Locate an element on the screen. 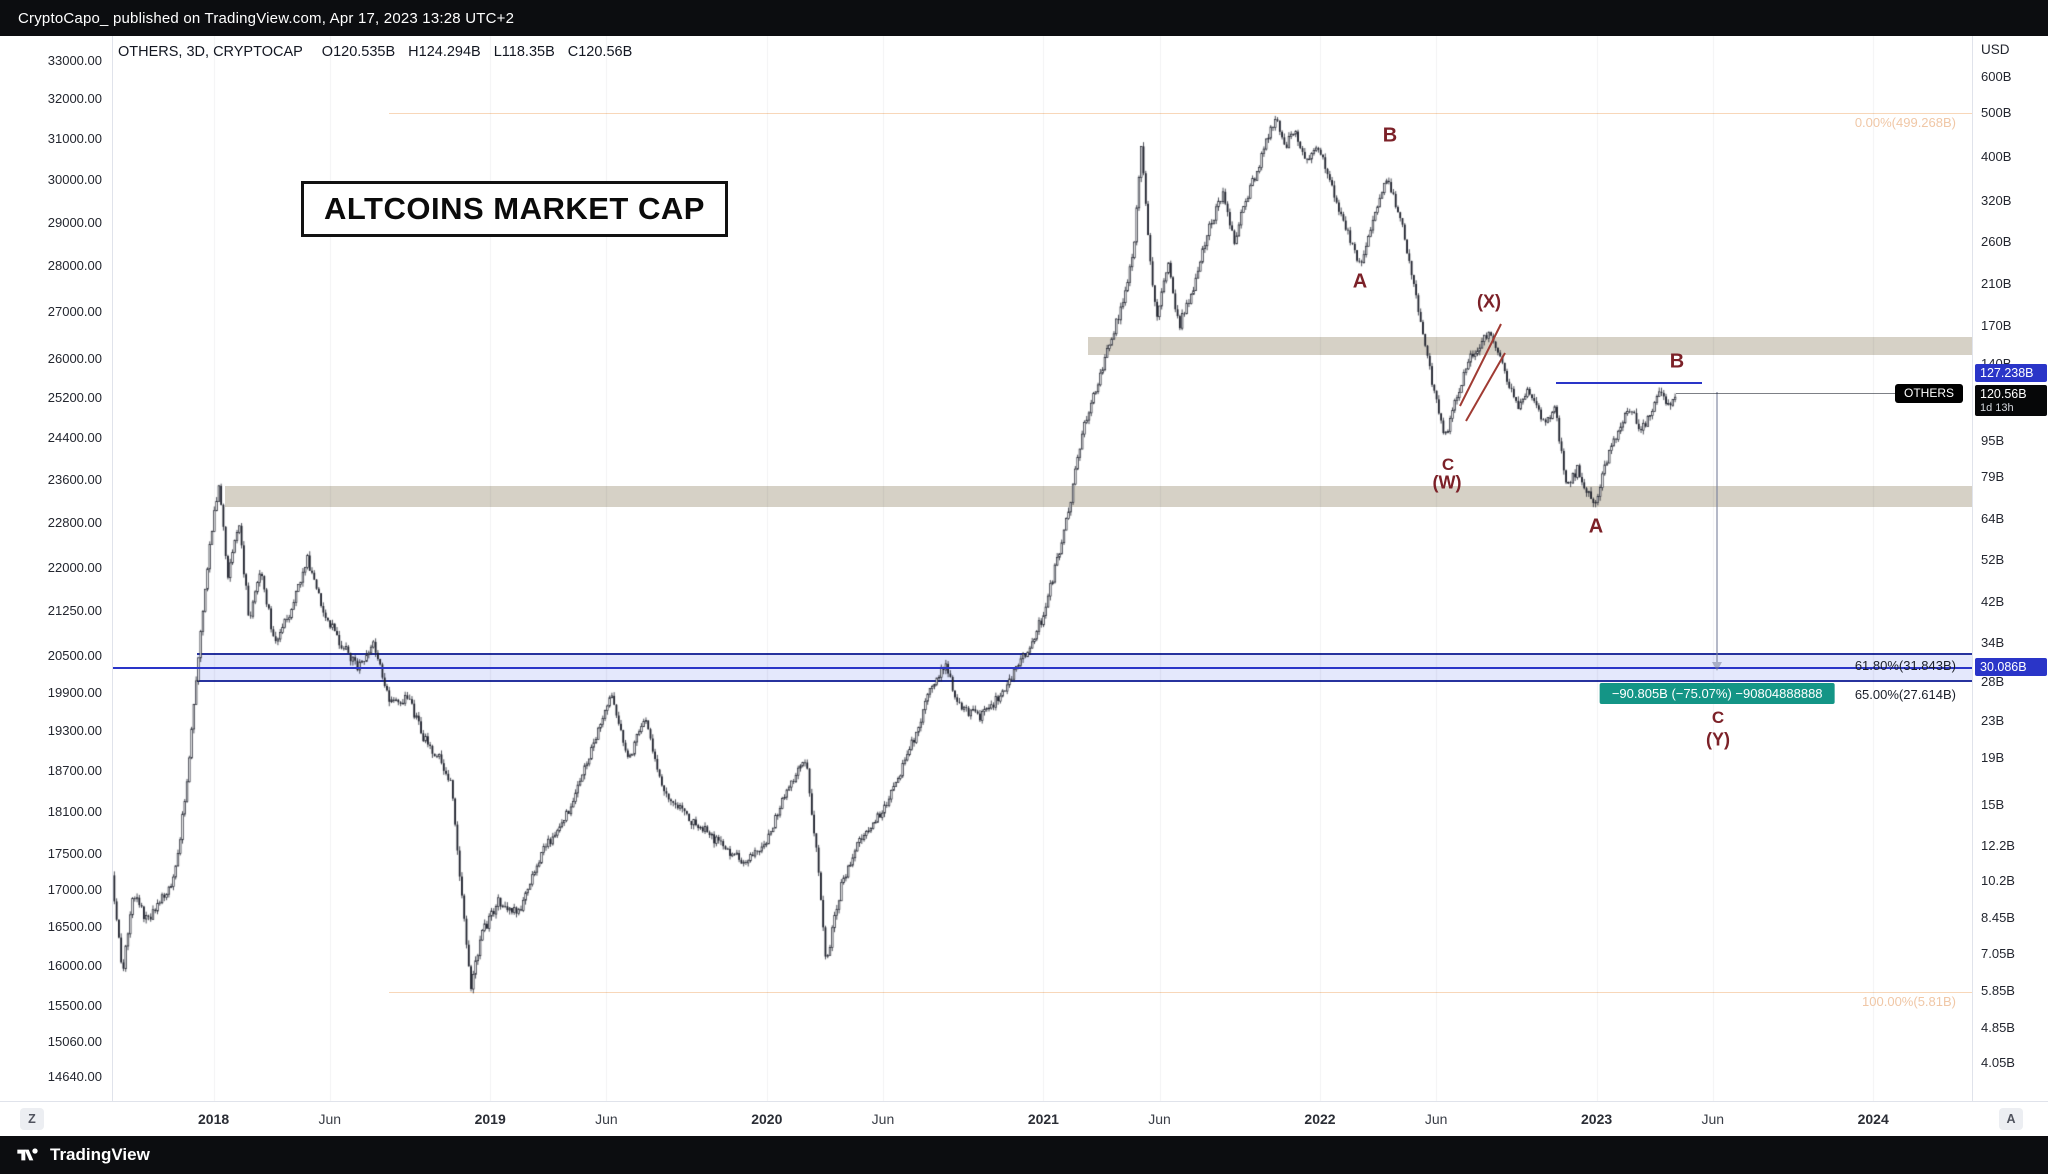  right-axis-tick: 79B is located at coordinates (1993, 477).